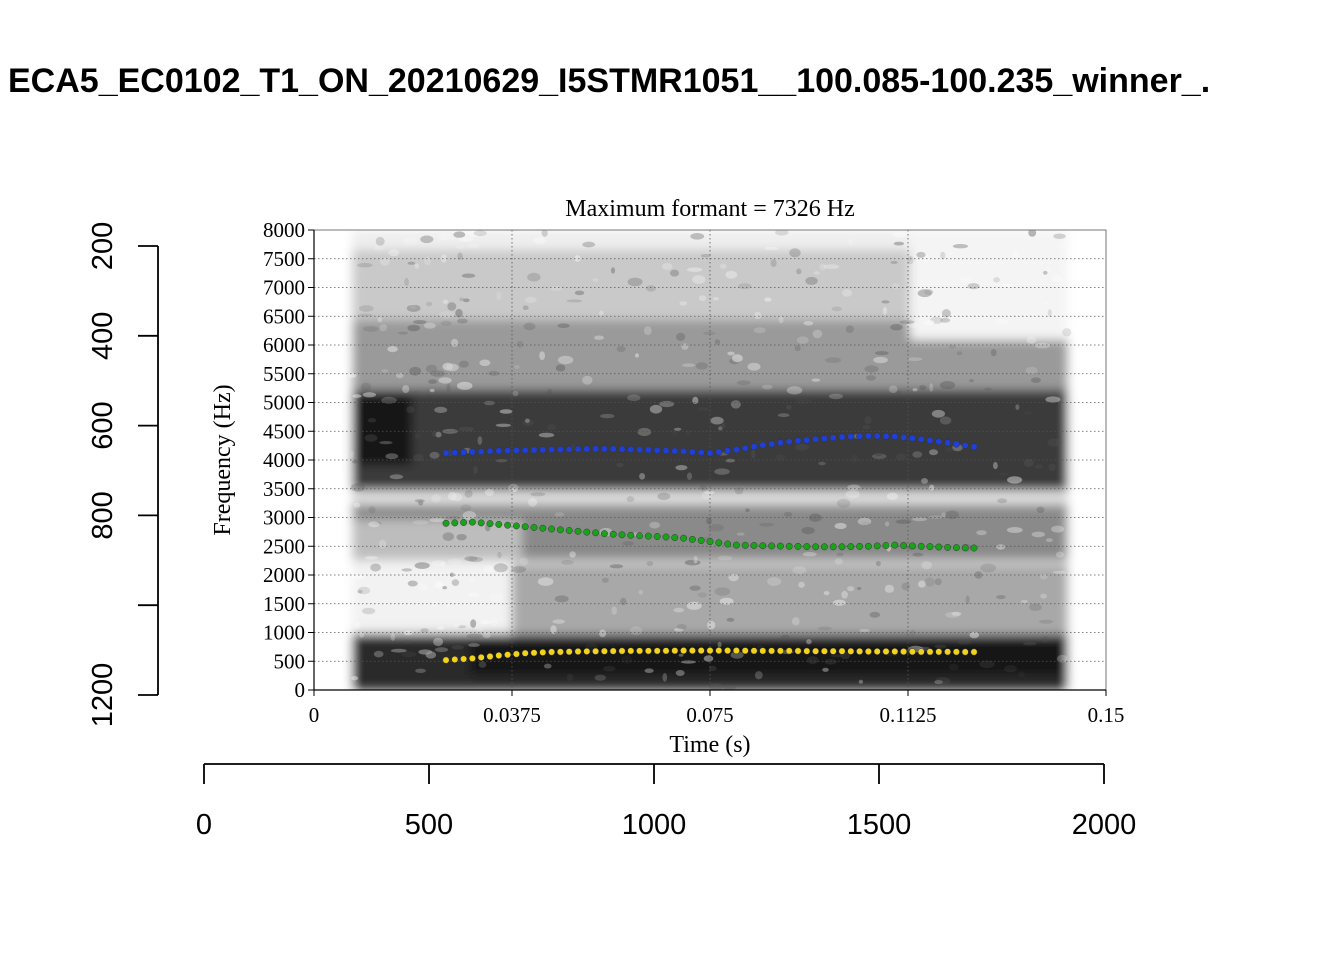  Describe the element at coordinates (284, 431) in the screenshot. I see `y-tick-label: 4500` at that location.